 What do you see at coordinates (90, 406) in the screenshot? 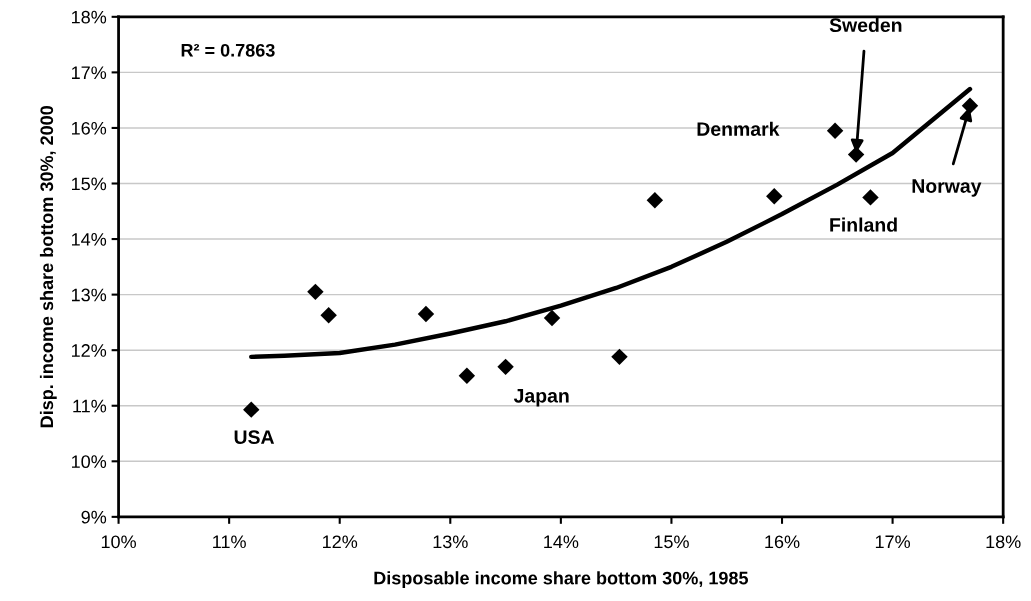
I see `y-tick-label: 11%` at bounding box center [90, 406].